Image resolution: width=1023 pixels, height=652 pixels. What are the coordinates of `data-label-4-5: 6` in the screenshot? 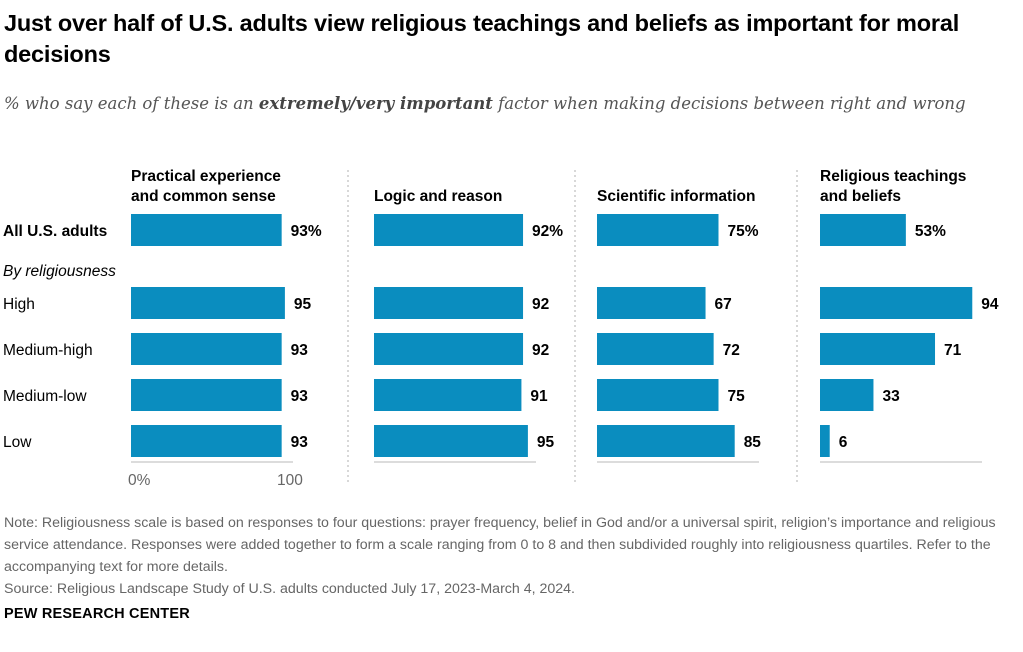 It's located at (843, 442).